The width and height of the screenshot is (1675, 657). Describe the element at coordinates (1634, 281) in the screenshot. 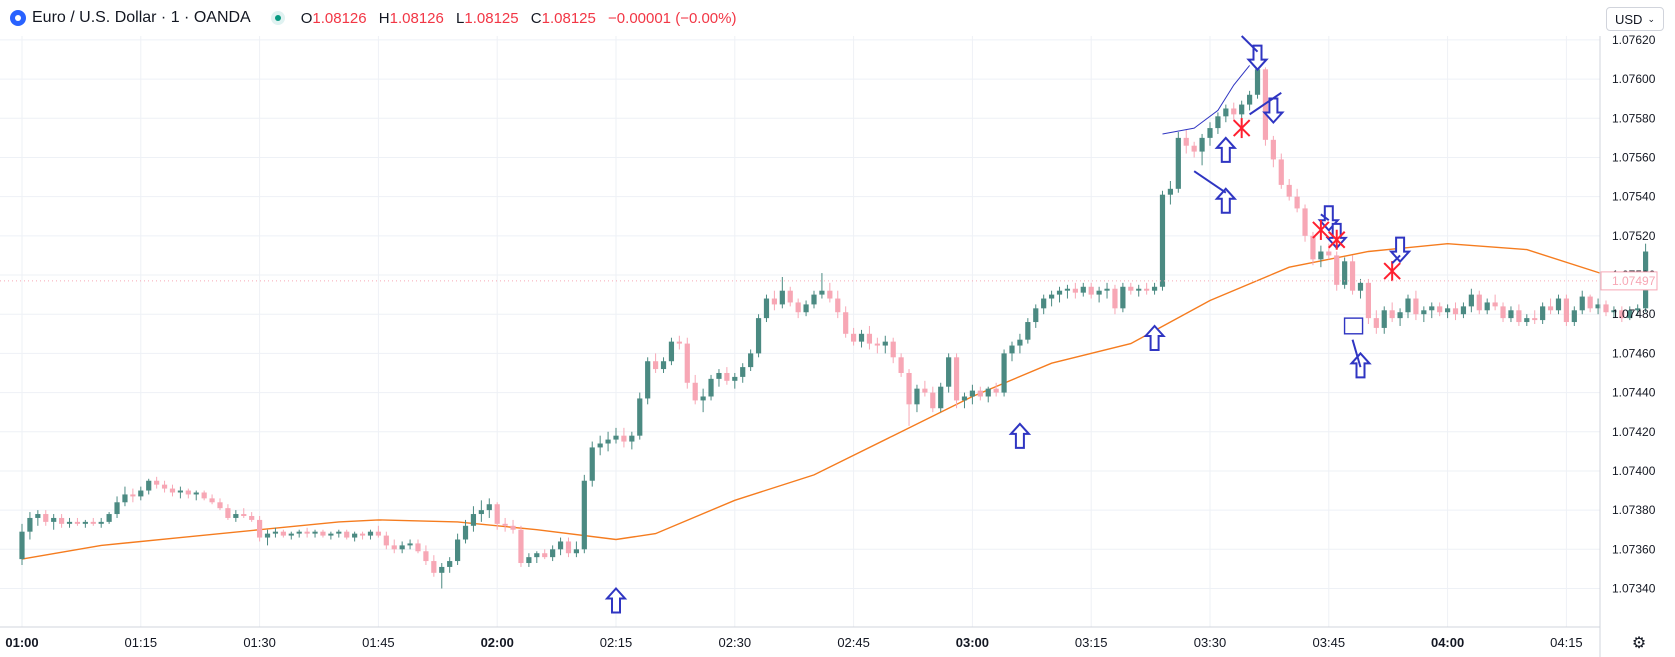

I see `last-price-label: 1.07497` at that location.